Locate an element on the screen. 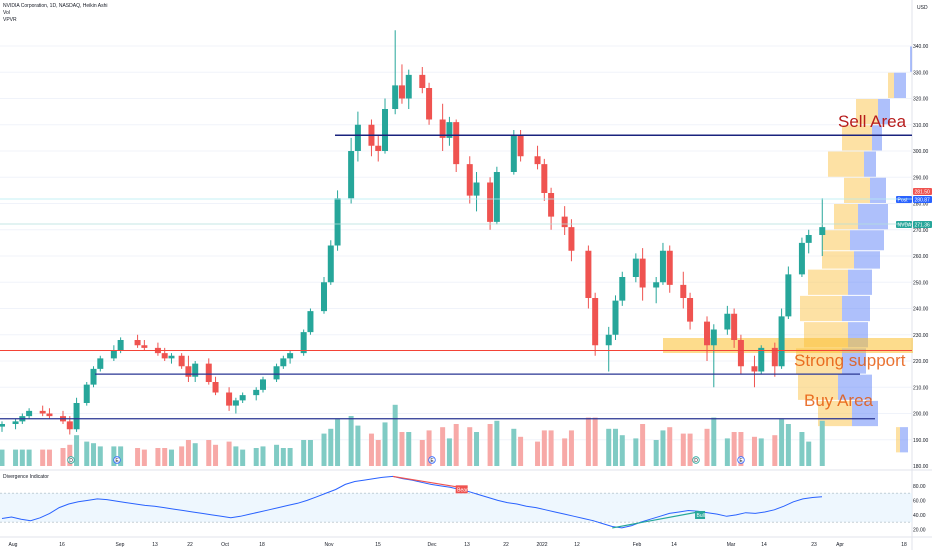  event-marker-letter: D is located at coordinates (71, 461).